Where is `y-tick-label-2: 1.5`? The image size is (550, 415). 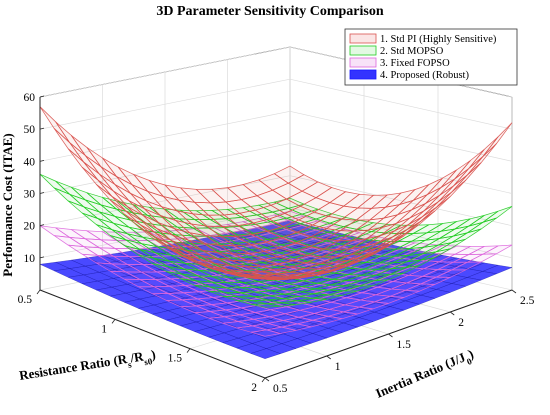
y-tick-label-2: 1.5 is located at coordinates (404, 345).